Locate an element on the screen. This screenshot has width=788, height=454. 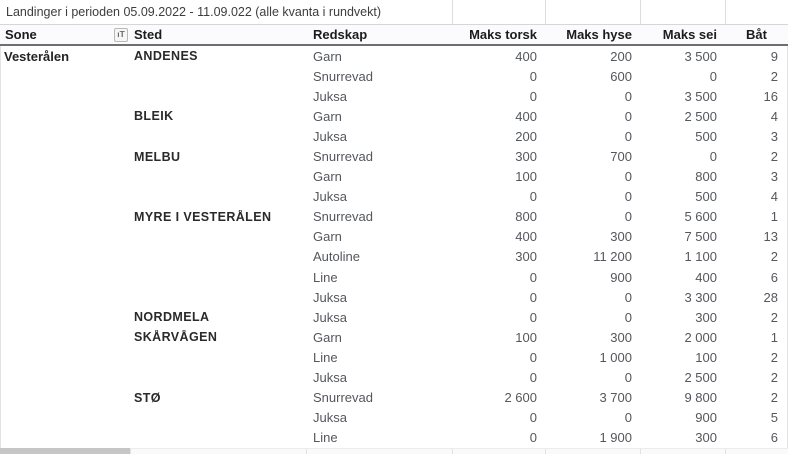
cell-redskap: Autoline is located at coordinates (336, 257).